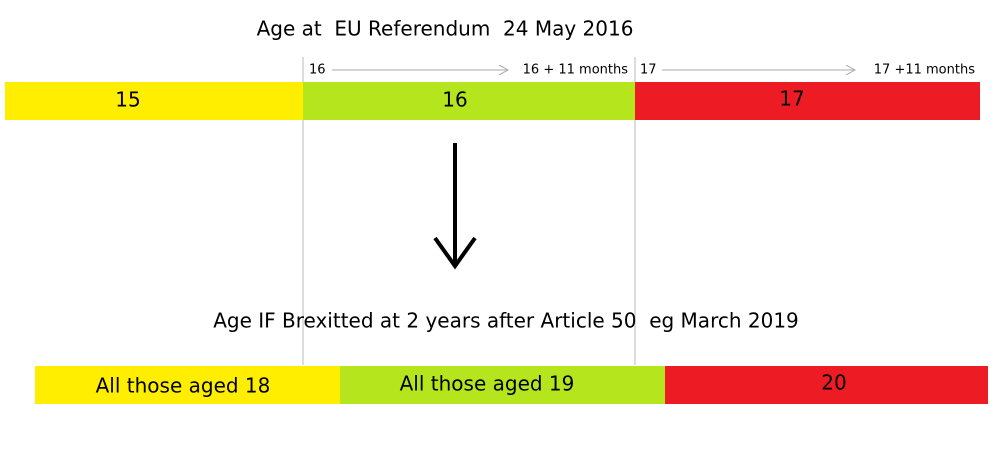 The image size is (1000, 464). What do you see at coordinates (576, 70) in the screenshot?
I see `range-end: 16 + 11 months` at bounding box center [576, 70].